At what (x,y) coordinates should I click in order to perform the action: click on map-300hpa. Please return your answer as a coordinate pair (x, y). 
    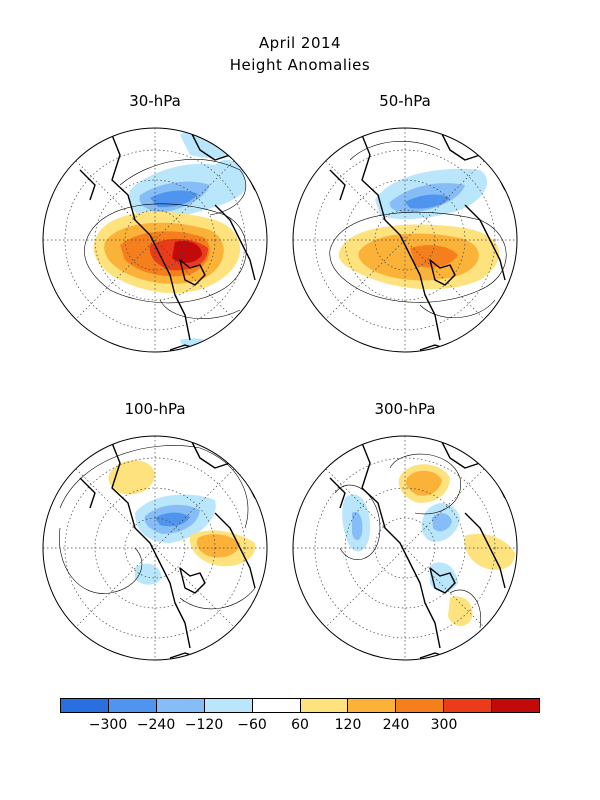
    Looking at the image, I should click on (405, 548).